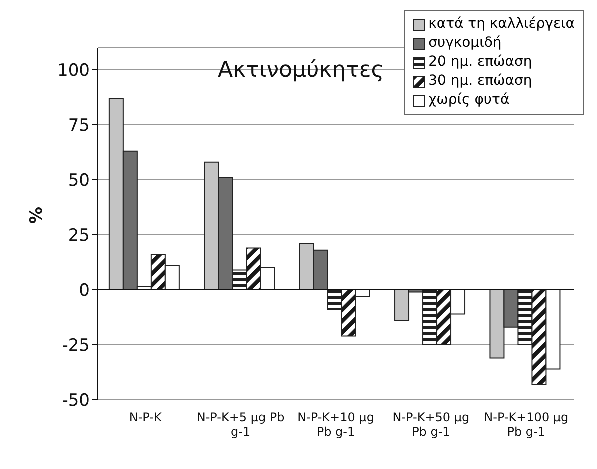 The width and height of the screenshot is (597, 469). What do you see at coordinates (146, 417) in the screenshot?
I see `x-tick-label: N-P-K` at bounding box center [146, 417].